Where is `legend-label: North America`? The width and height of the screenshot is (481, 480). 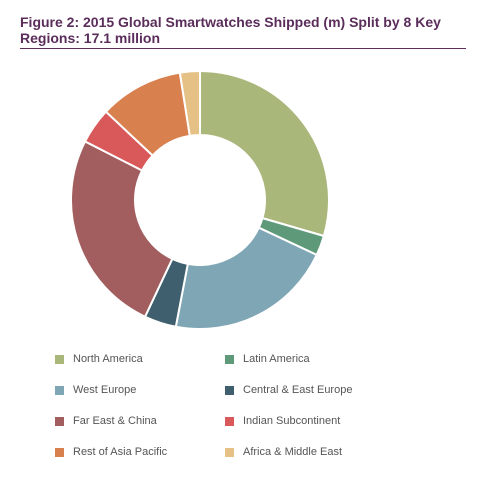 legend-label: North America is located at coordinates (108, 359).